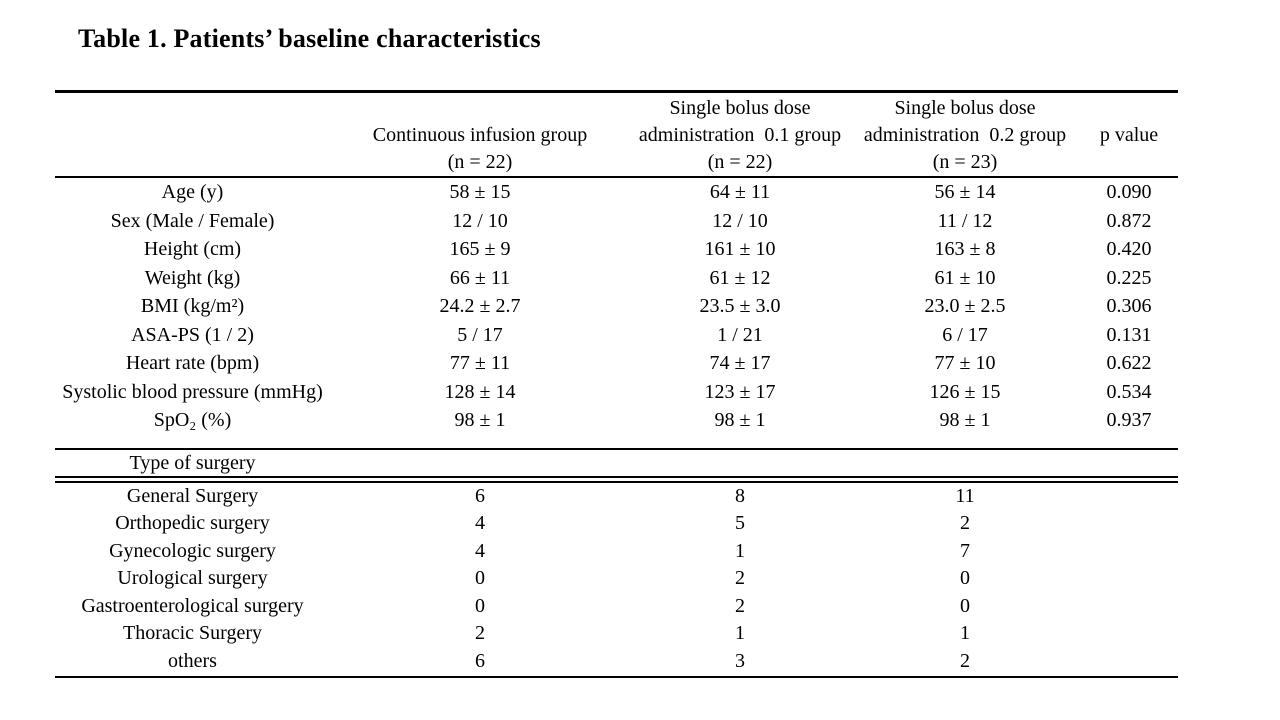  I want to click on row-label: Gastroenterological surgery, so click(192, 605).